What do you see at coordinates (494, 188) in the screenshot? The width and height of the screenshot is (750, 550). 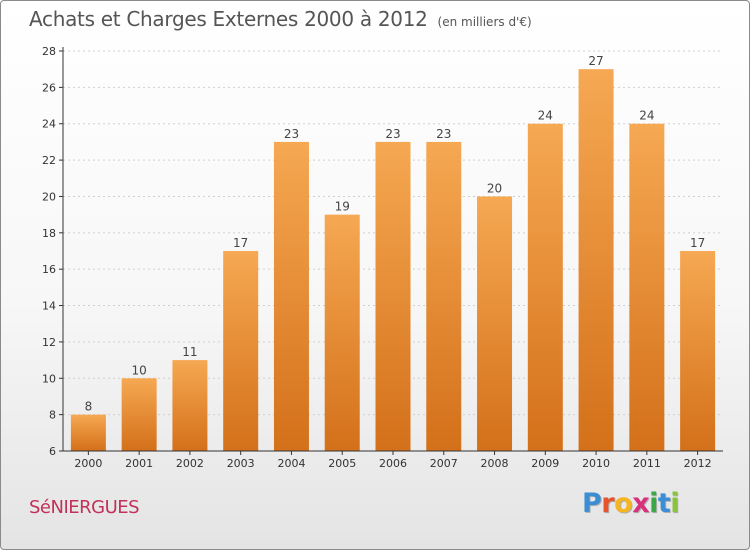 I see `data-label: 20` at bounding box center [494, 188].